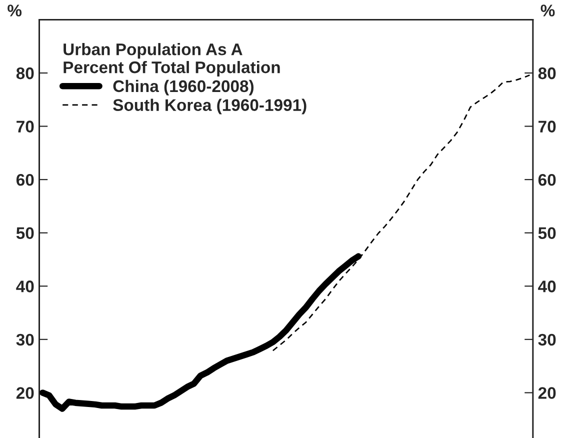  I want to click on y-tick-label: 60, so click(25, 180).